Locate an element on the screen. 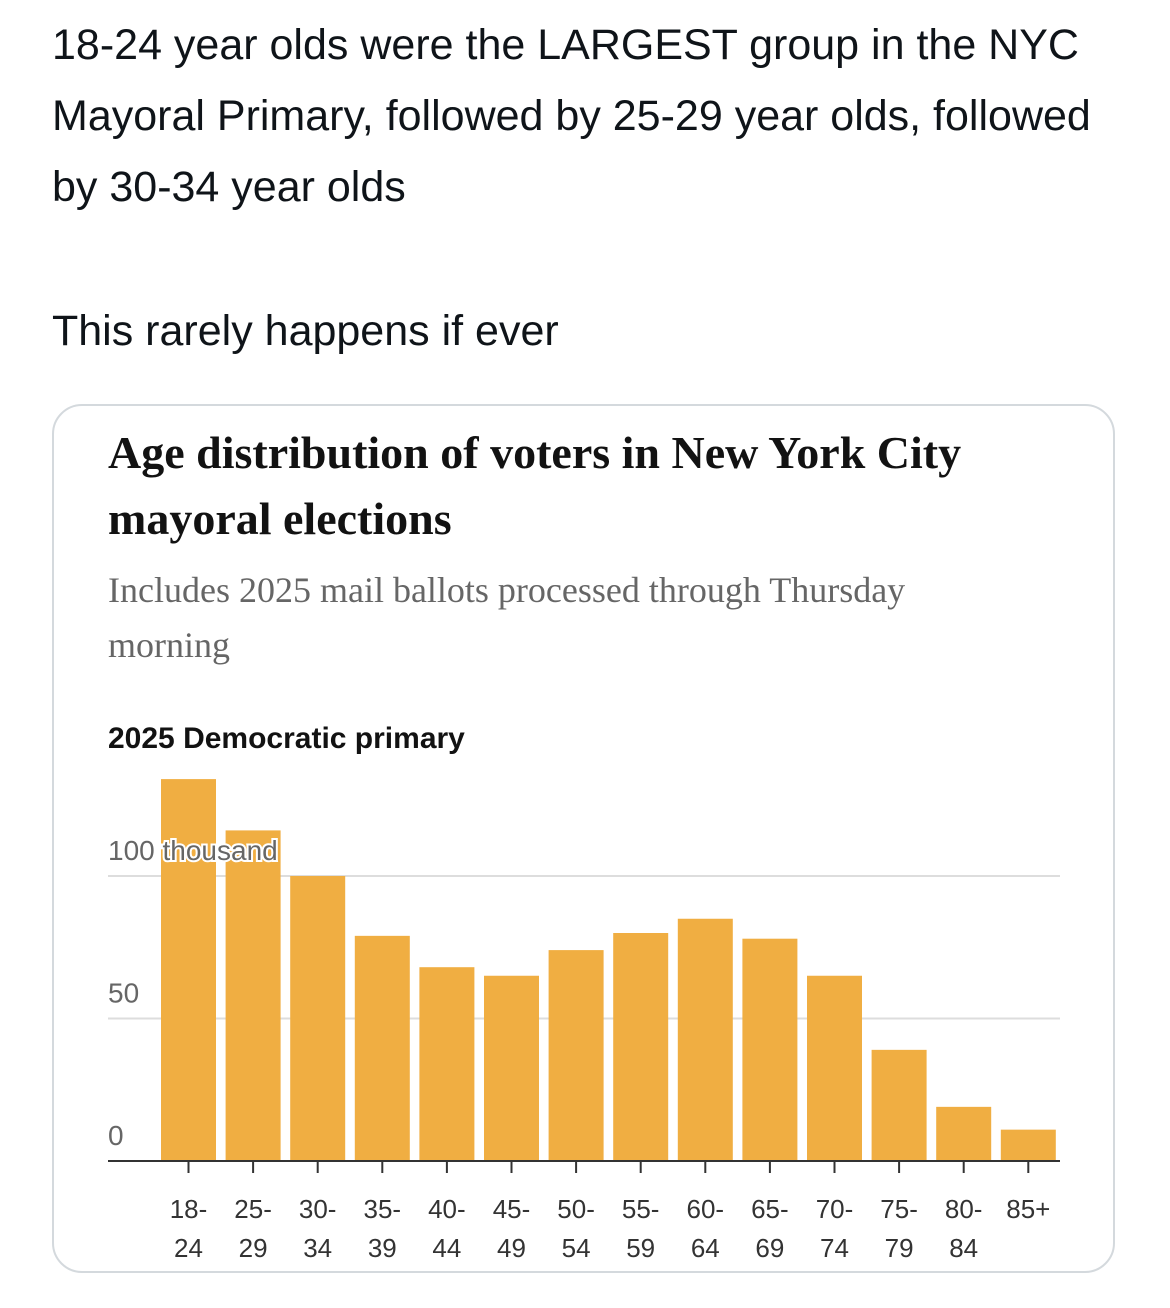 The image size is (1170, 1308). x-tick-label: 50- 54 is located at coordinates (576, 1228).